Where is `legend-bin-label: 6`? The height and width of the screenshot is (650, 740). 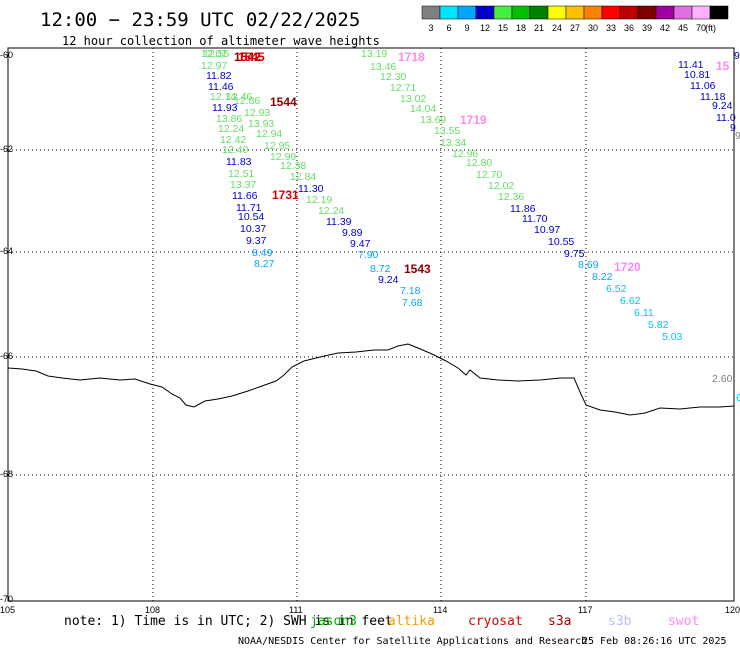
legend-bin-label: 6 is located at coordinates (448, 28).